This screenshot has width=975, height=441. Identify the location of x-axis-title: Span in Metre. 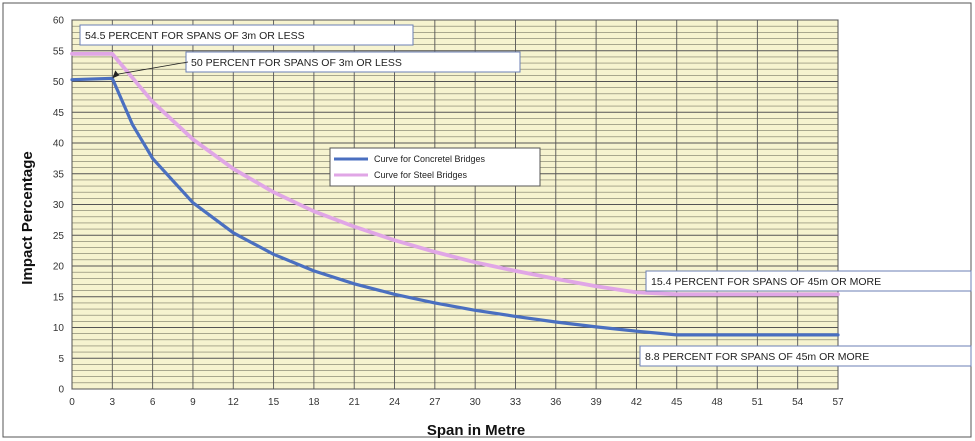
(476, 430).